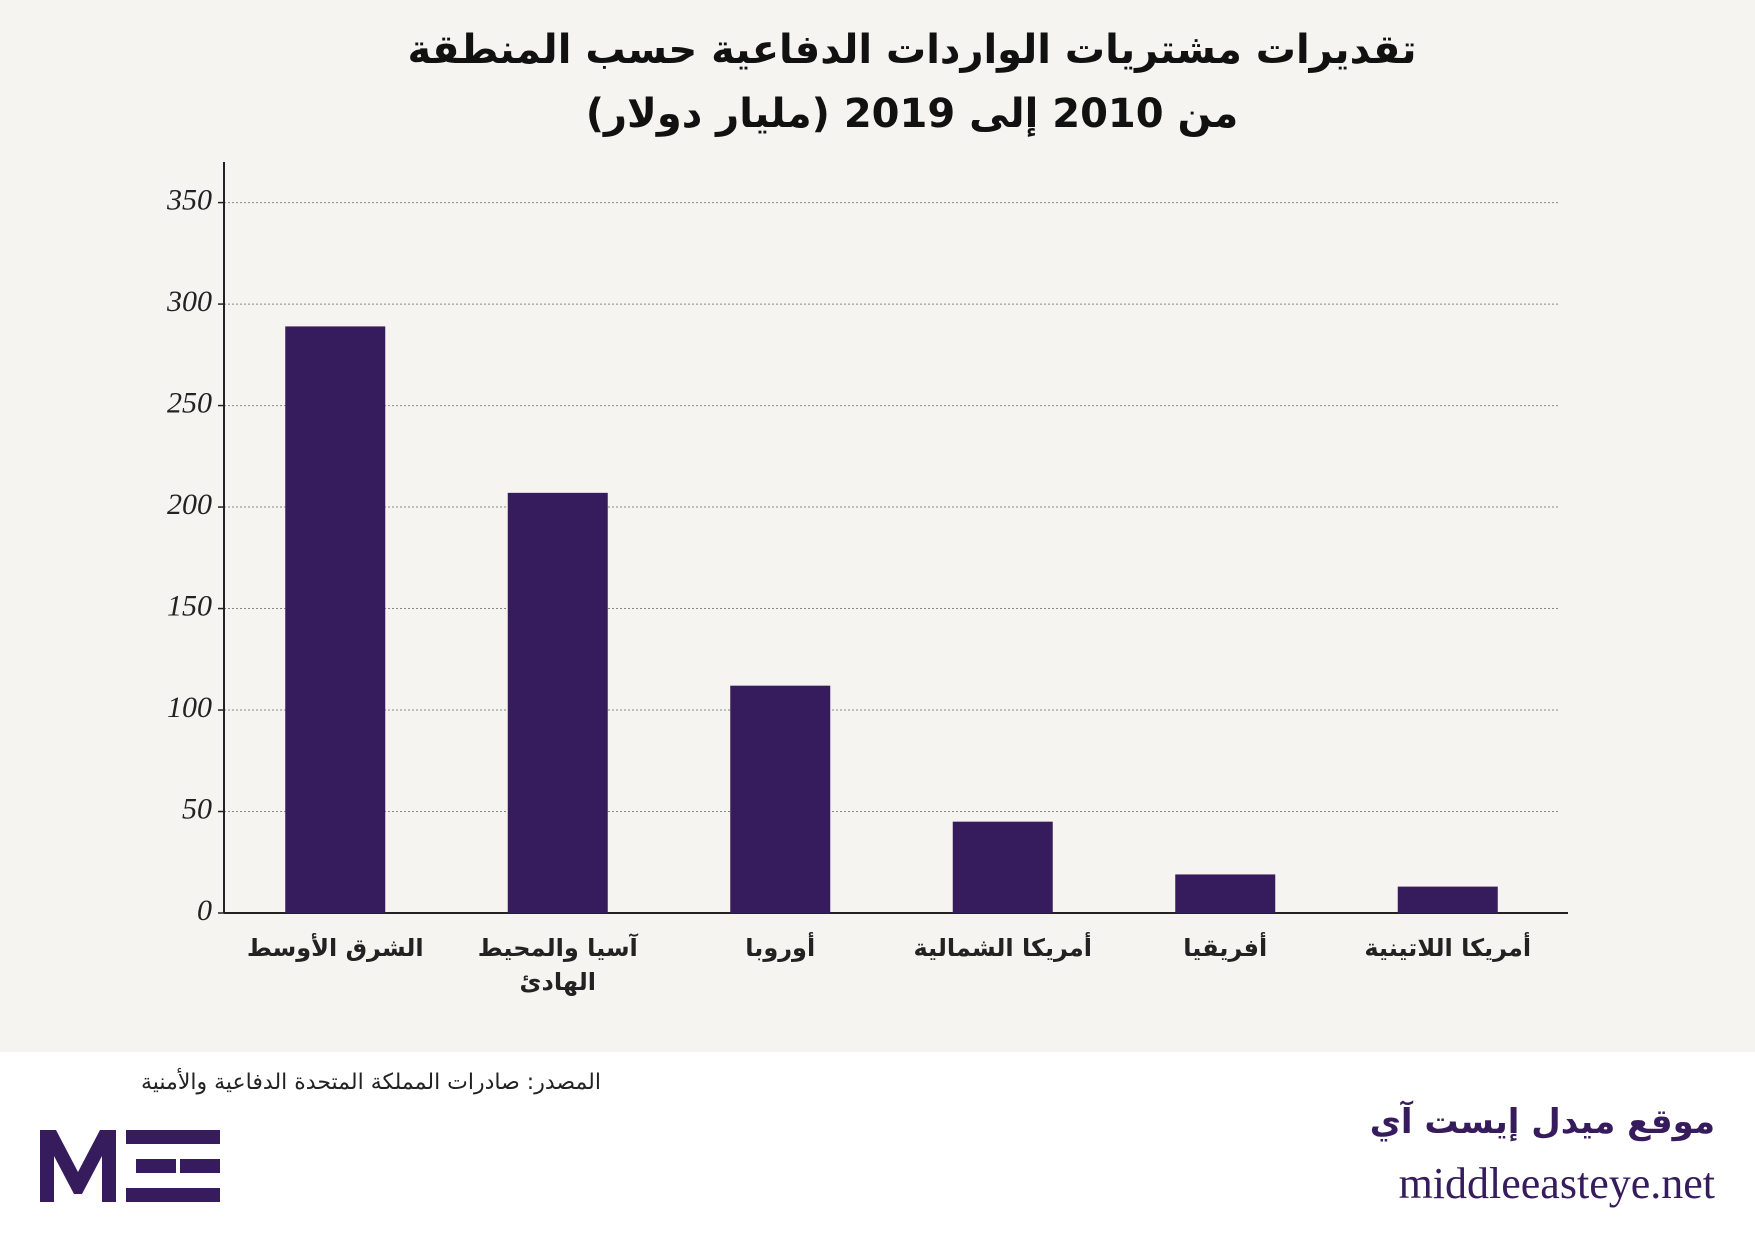 The width and height of the screenshot is (1755, 1241). What do you see at coordinates (1002, 948) in the screenshot?
I see `x-tick-label: أمريكا الشمالية` at bounding box center [1002, 948].